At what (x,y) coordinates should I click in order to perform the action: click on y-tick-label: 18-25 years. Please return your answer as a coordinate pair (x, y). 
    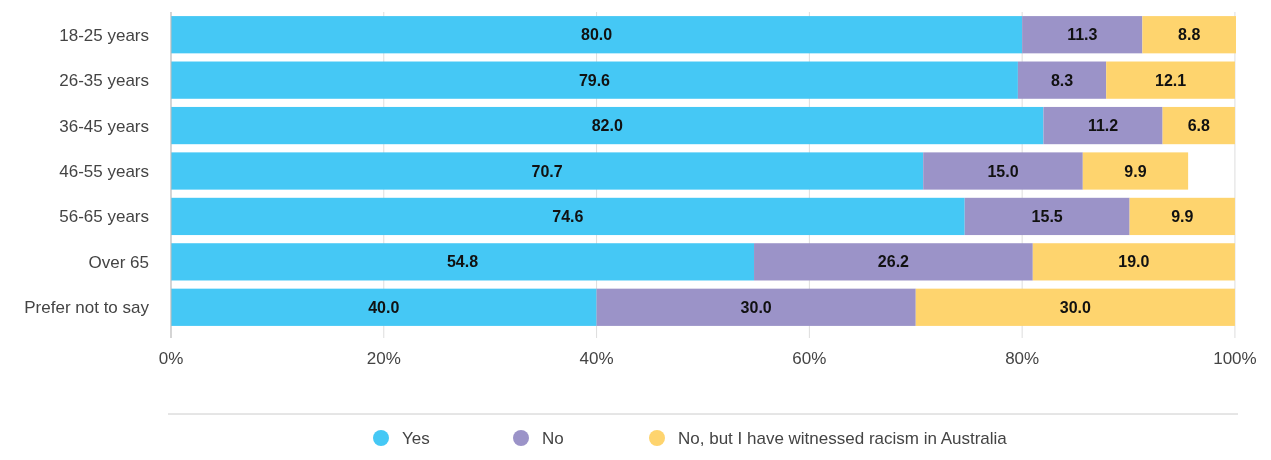
    Looking at the image, I should click on (104, 35).